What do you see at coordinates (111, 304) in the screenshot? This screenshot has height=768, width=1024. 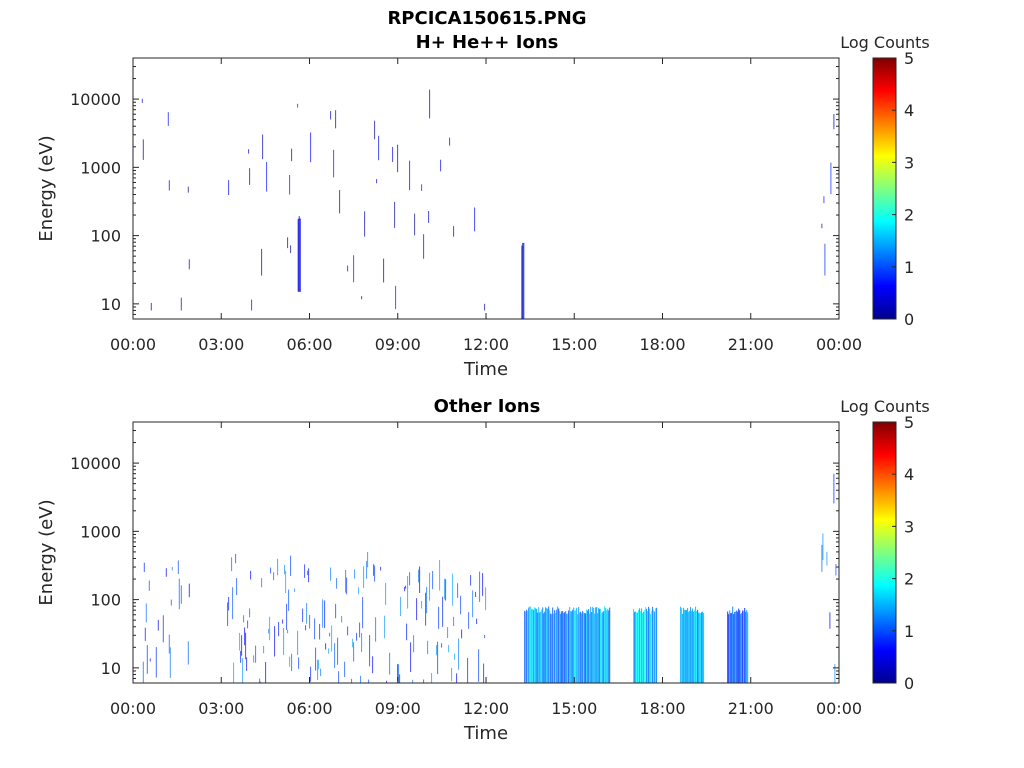 I see `y-tick-label: 10` at bounding box center [111, 304].